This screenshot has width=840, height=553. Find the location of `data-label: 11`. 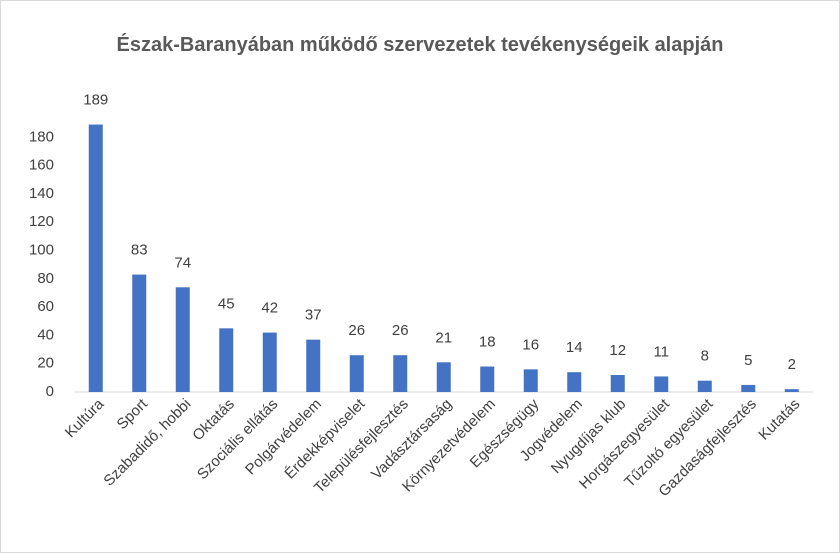

data-label: 11 is located at coordinates (661, 351).